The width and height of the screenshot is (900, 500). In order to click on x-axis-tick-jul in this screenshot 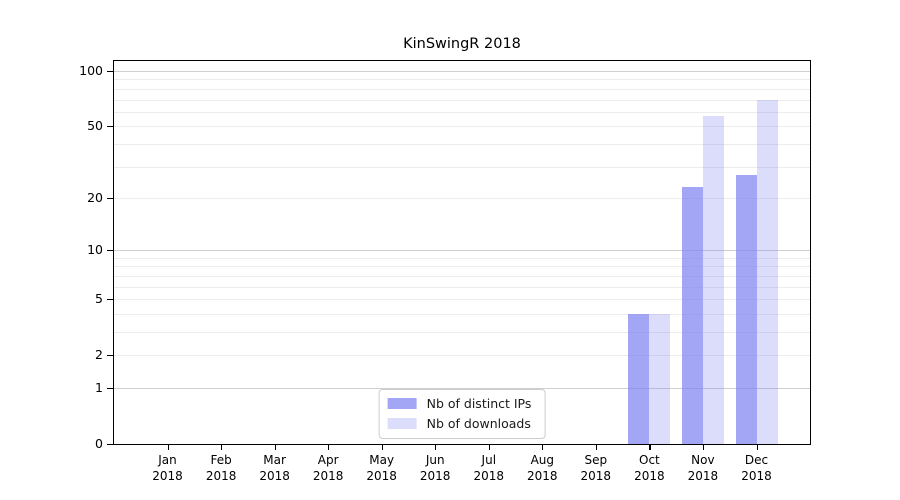, I will do `click(489, 447)`.